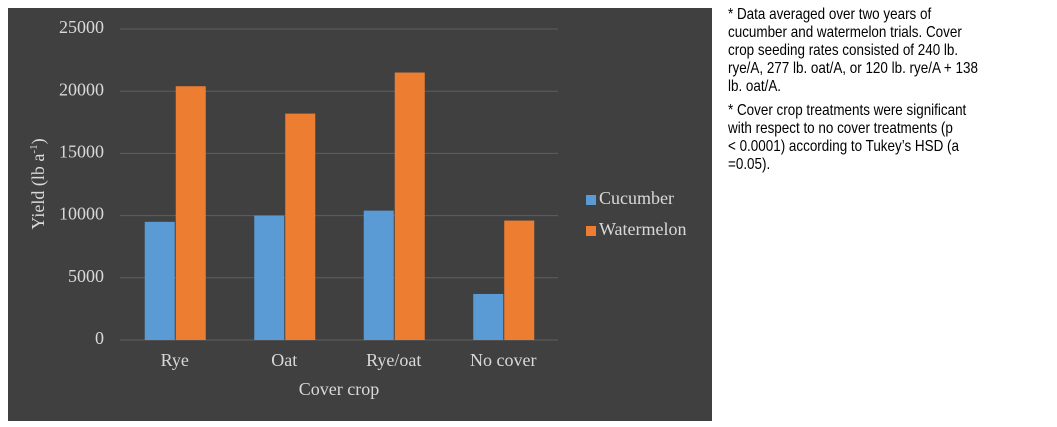 This screenshot has width=1057, height=427. I want to click on y-tick-label: 25000, so click(81, 27).